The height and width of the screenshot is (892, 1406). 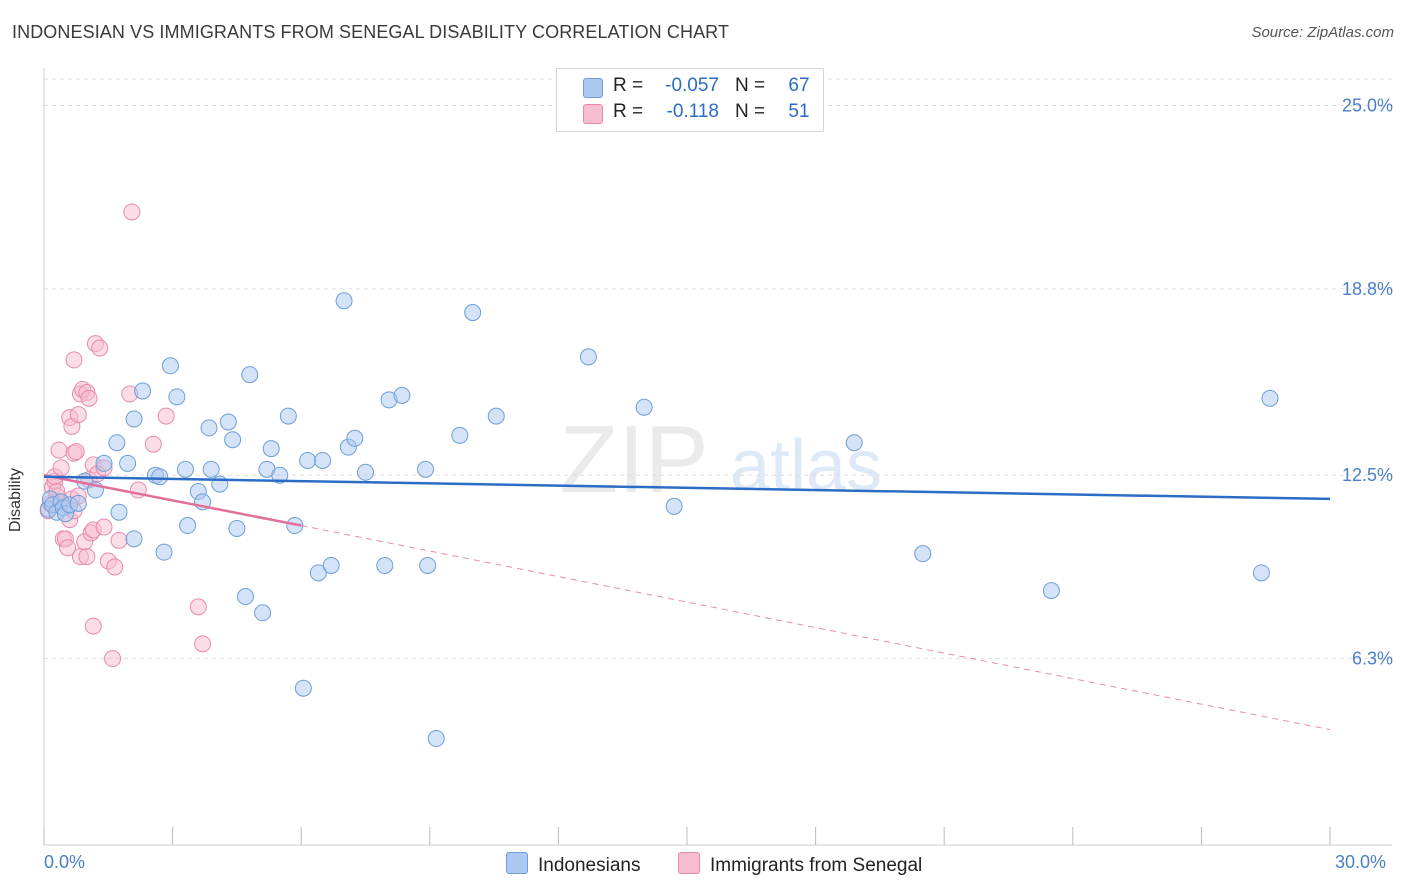 I want to click on correlation-legend: R = -0.057 N = 67 R = -0.118 N = 51, so click(x=690, y=100).